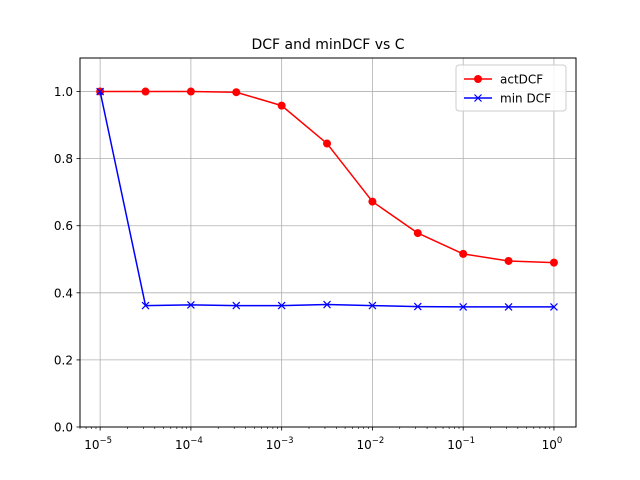 This screenshot has height=480, width=640. I want to click on x-tick-label: 10⁻⁵, so click(98, 444).